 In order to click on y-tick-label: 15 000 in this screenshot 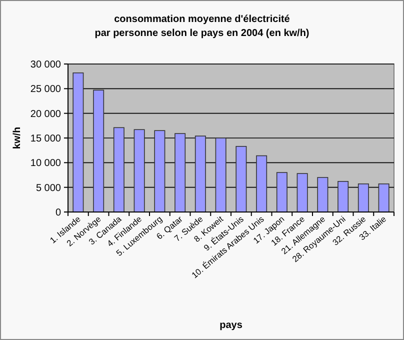, I will do `click(46, 139)`.